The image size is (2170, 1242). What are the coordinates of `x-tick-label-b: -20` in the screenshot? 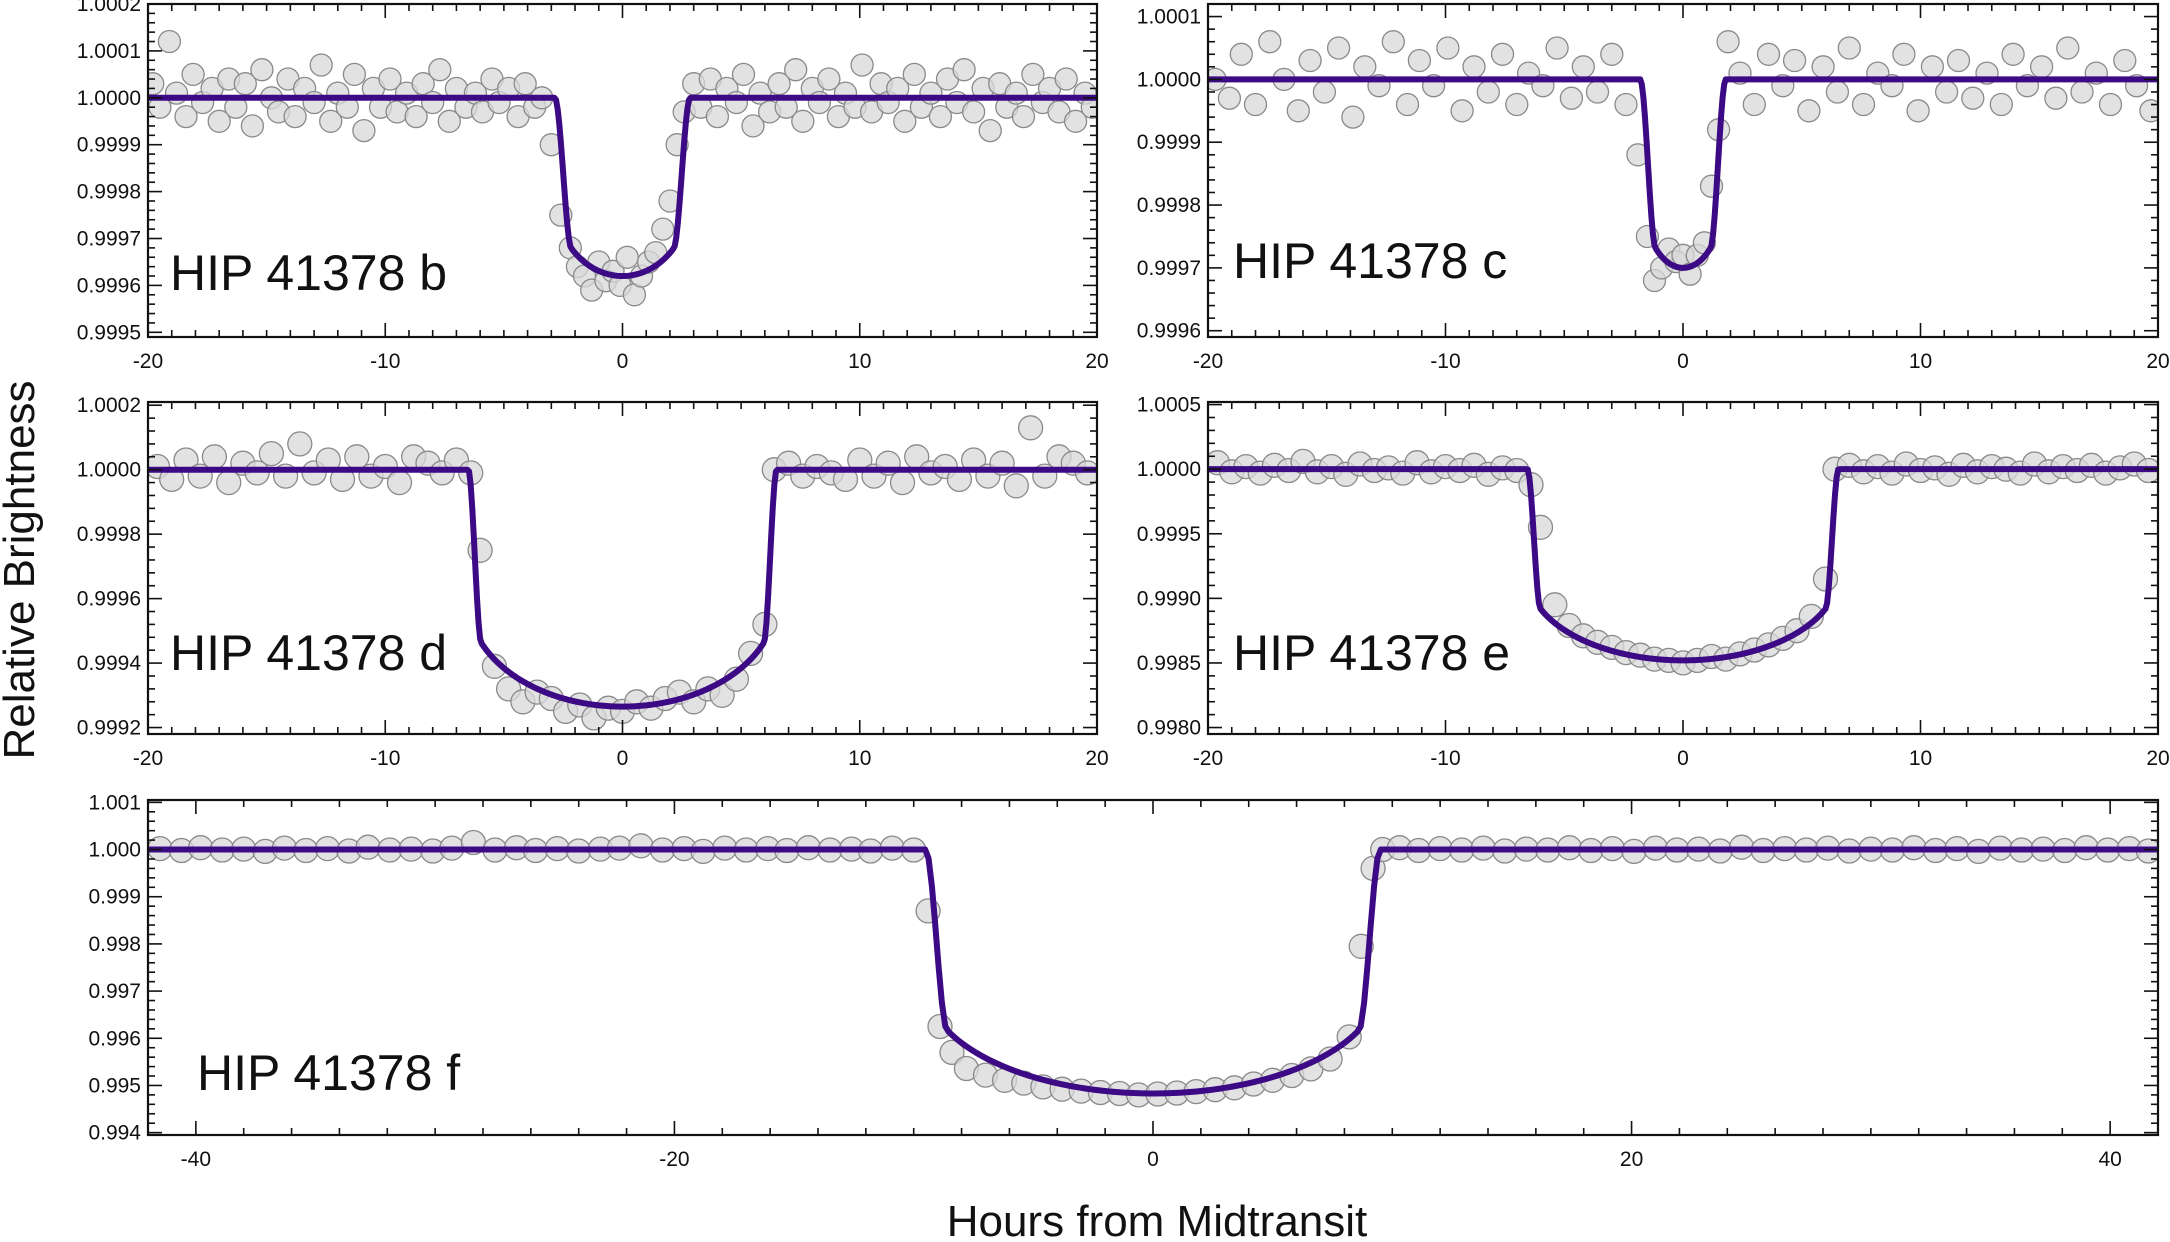 It's located at (148, 361).